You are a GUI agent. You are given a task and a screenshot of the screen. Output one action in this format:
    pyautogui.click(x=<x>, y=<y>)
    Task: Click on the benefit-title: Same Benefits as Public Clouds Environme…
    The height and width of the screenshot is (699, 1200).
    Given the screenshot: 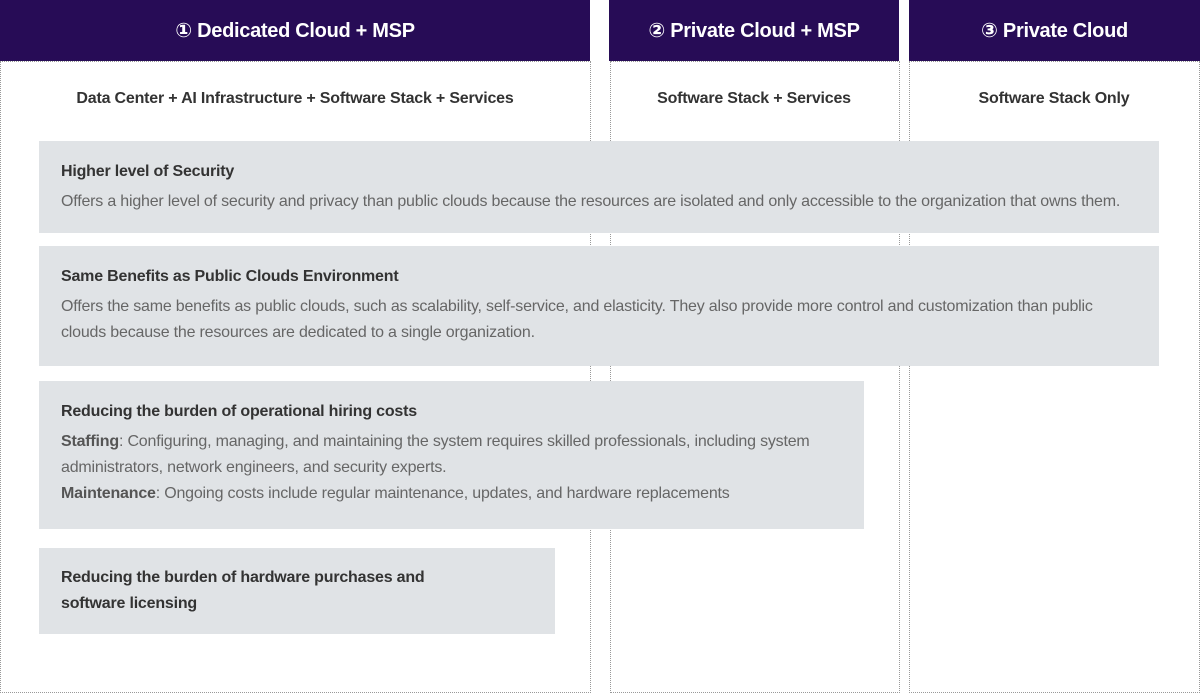 What is the action you would take?
    pyautogui.click(x=230, y=276)
    